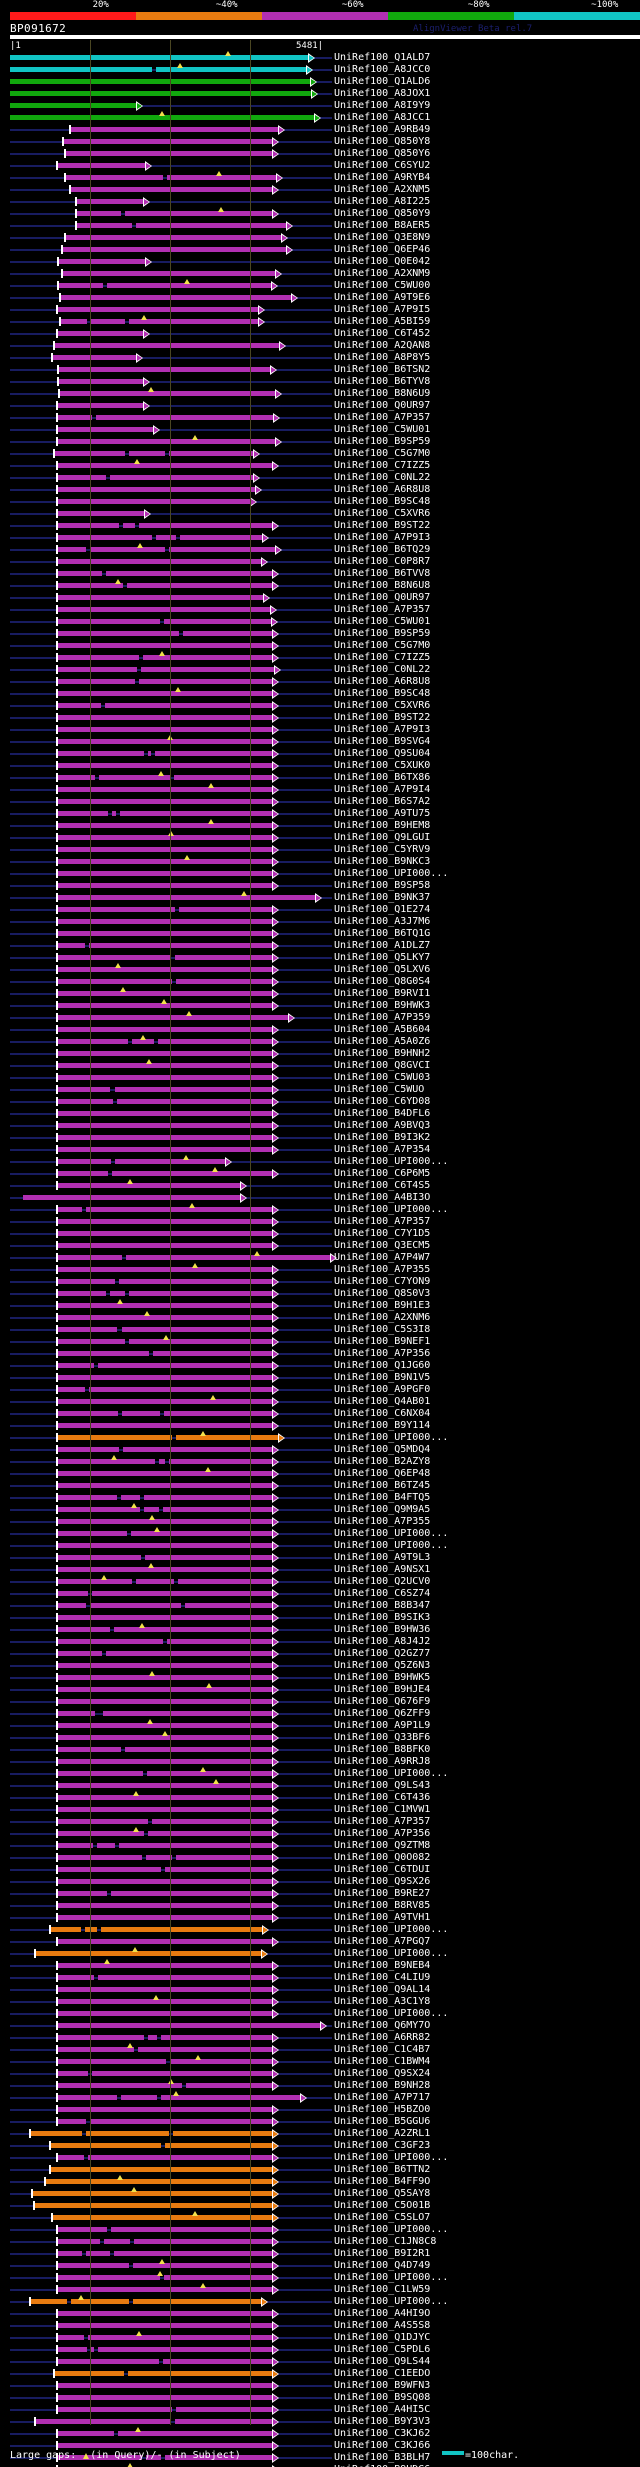  I want to click on hit-label: UniRef100_C1EEDO, so click(382, 2373).